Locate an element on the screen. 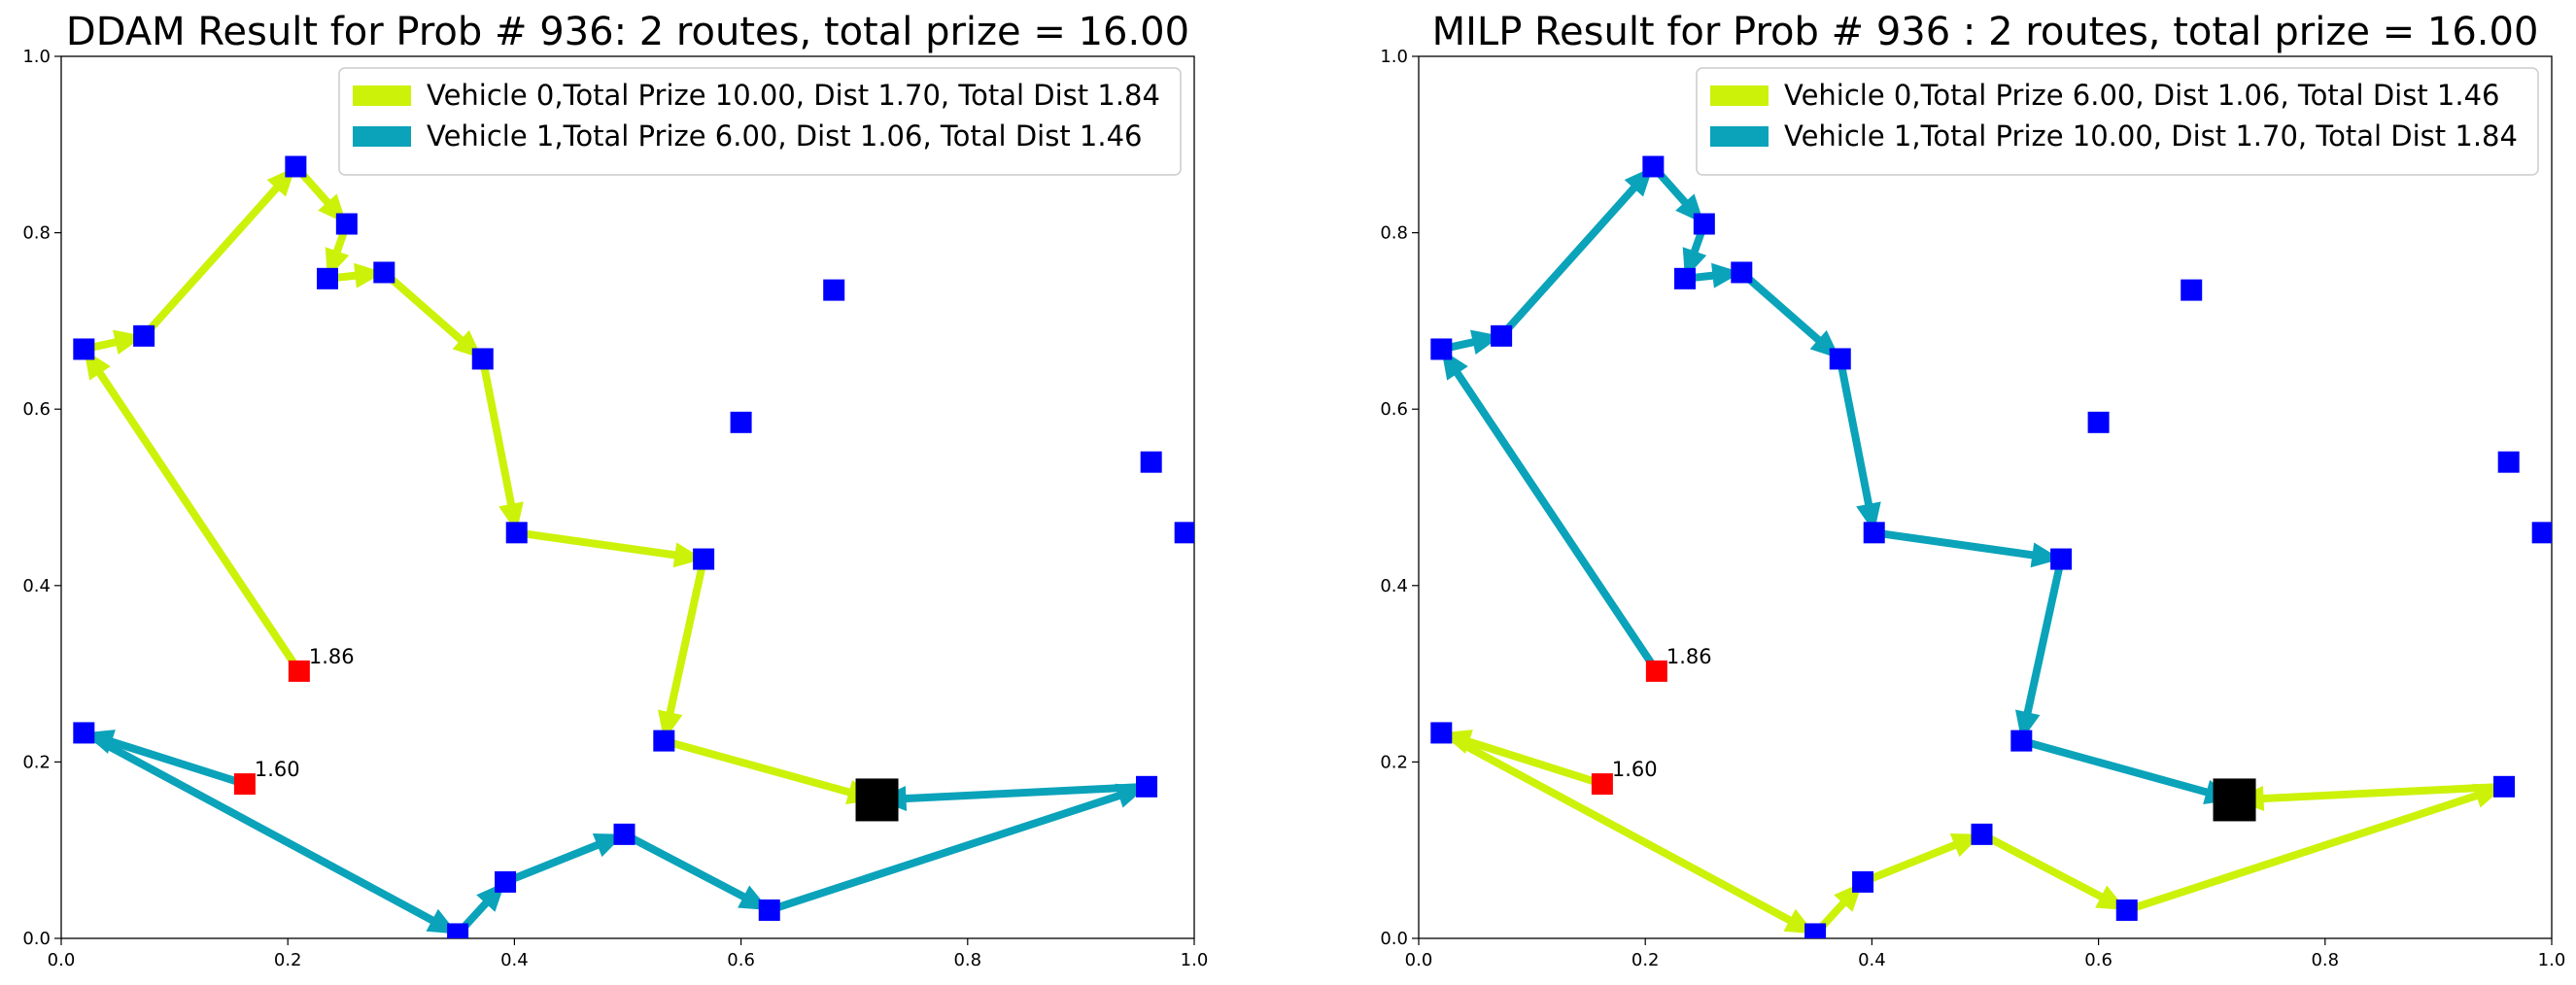 The width and height of the screenshot is (2576, 985). legend-box is located at coordinates (760, 121).